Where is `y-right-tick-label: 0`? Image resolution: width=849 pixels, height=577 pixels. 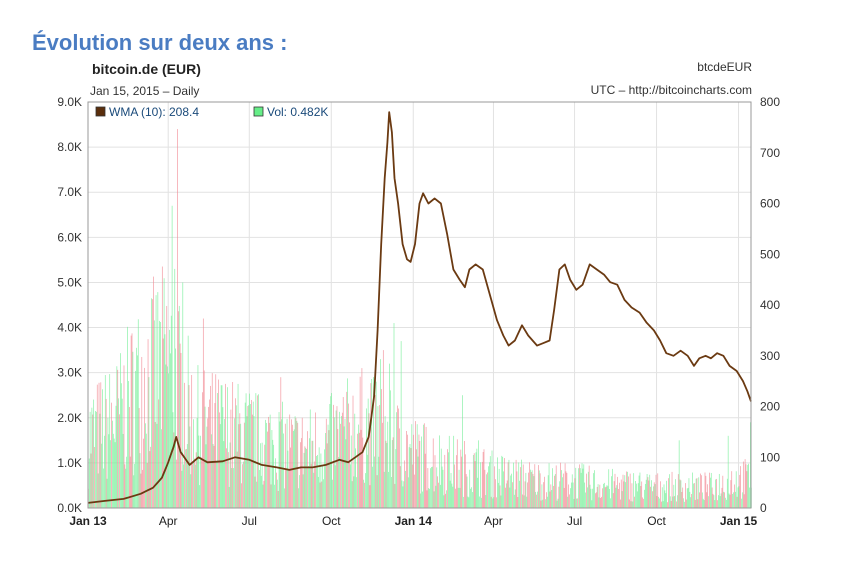 y-right-tick-label: 0 is located at coordinates (763, 508).